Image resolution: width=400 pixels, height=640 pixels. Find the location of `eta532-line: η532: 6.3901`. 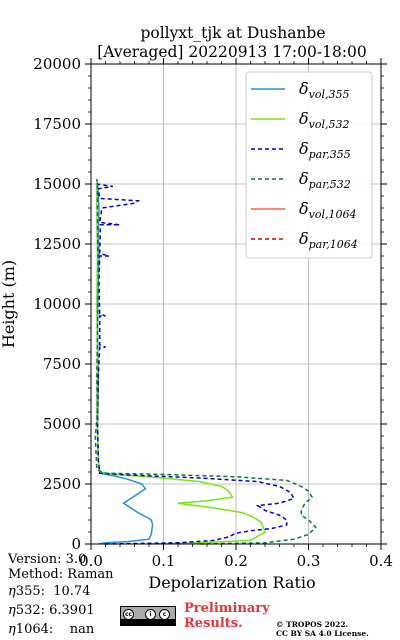

eta532-line: η532: 6.3901 is located at coordinates (51, 610).